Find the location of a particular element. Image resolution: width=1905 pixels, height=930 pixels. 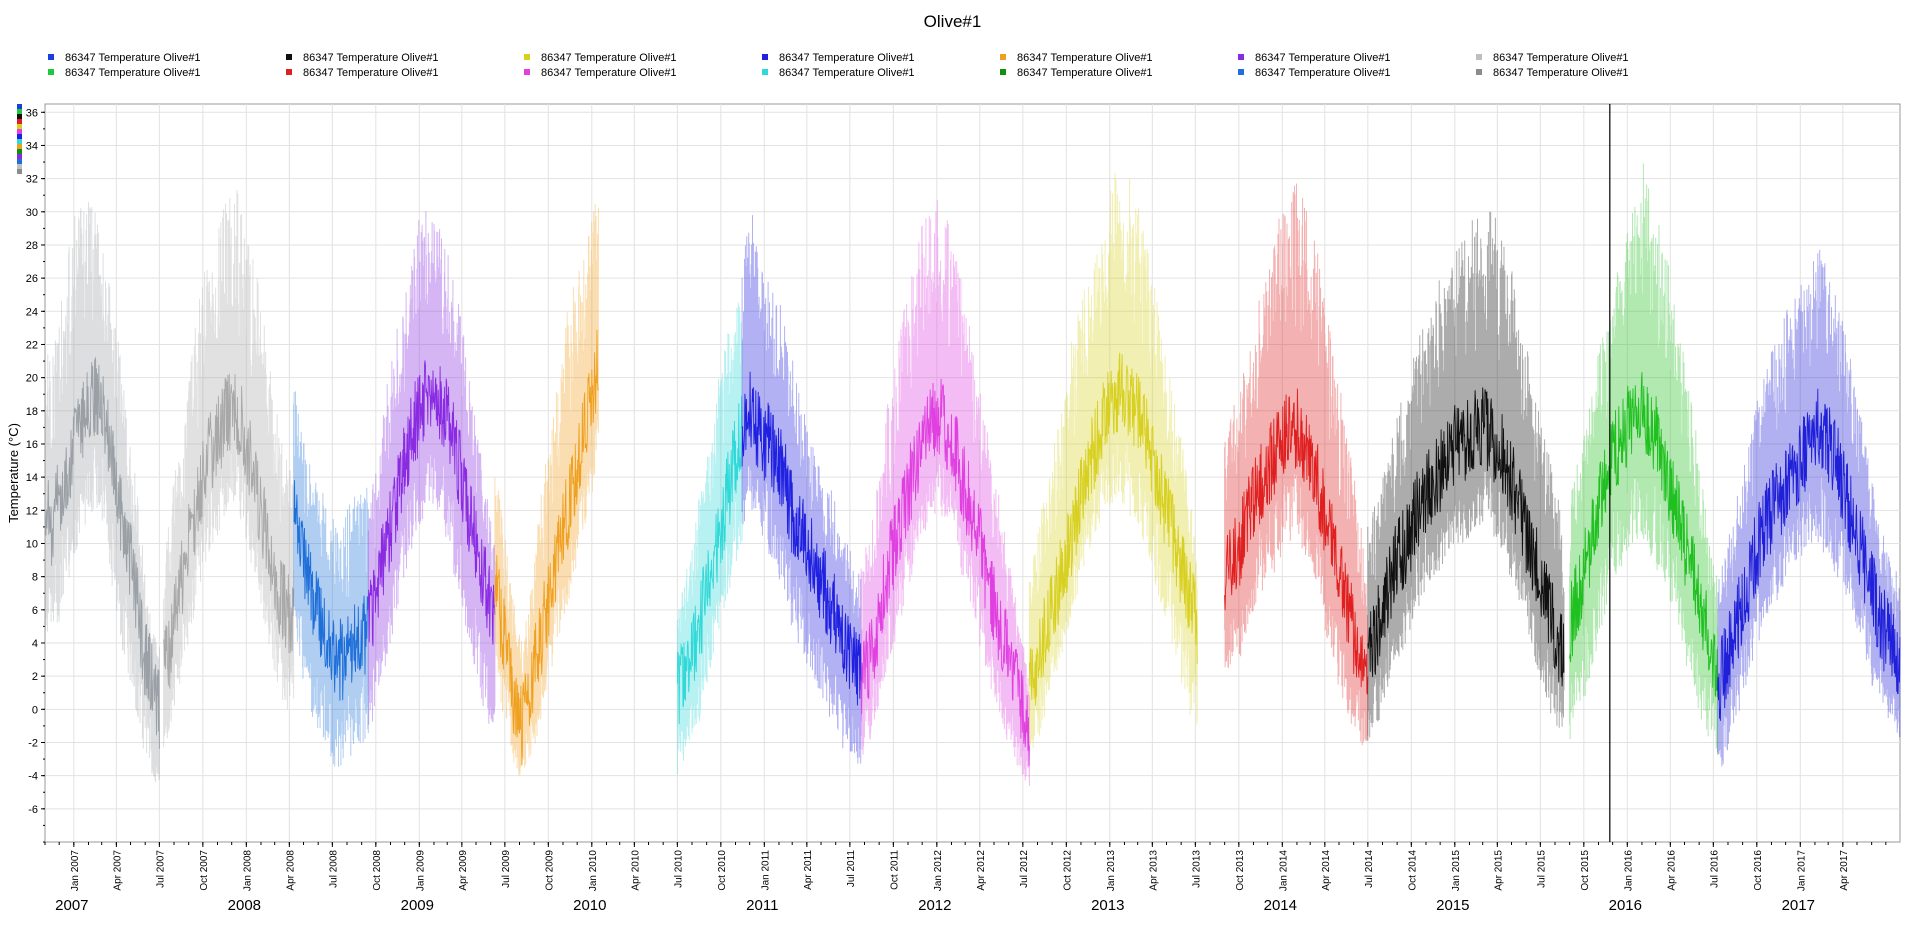

y-tick-label: 8 is located at coordinates (35, 578).